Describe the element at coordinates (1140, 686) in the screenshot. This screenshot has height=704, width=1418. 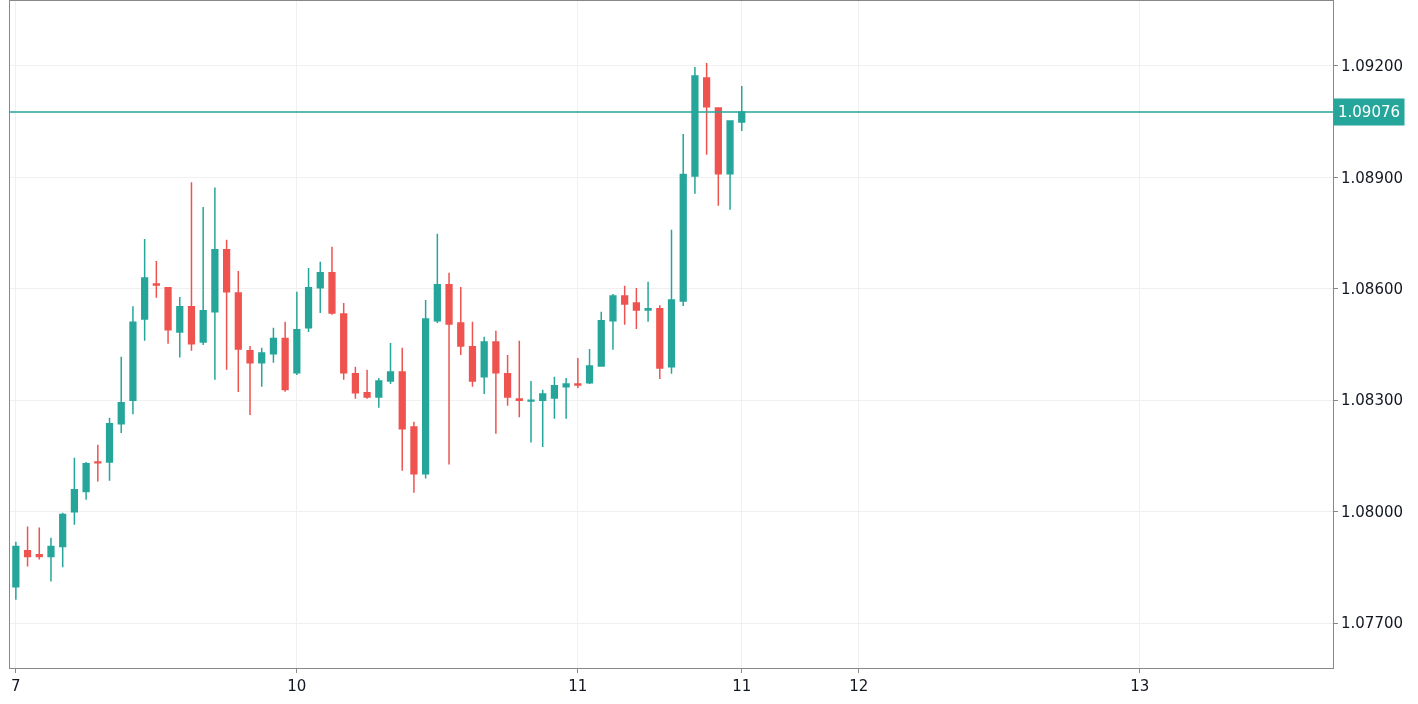
I see `x-tick-label: 13` at that location.